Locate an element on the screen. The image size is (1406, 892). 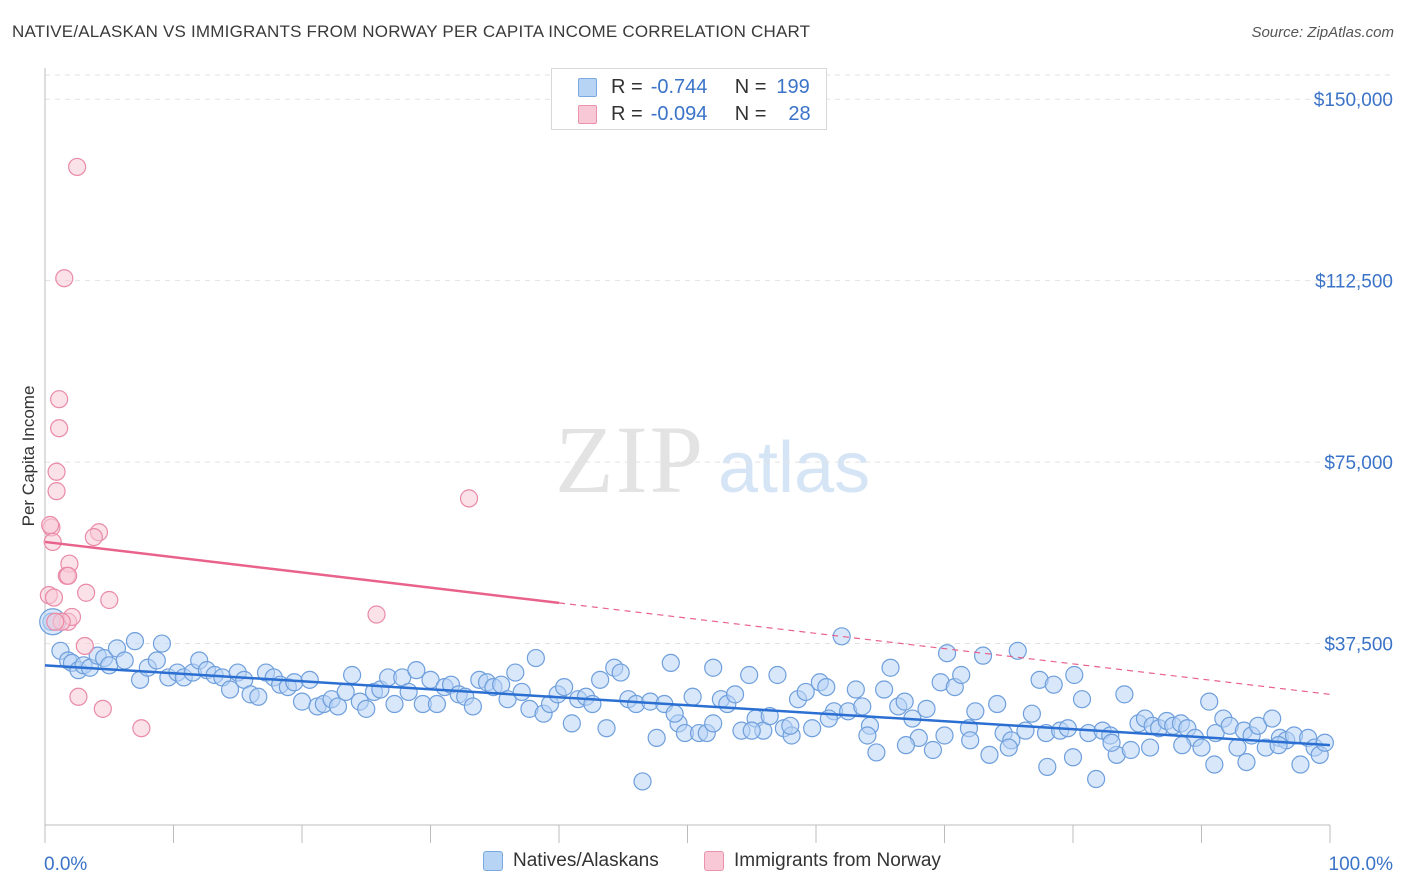
y-tick-label: $75,000 is located at coordinates (1358, 463).